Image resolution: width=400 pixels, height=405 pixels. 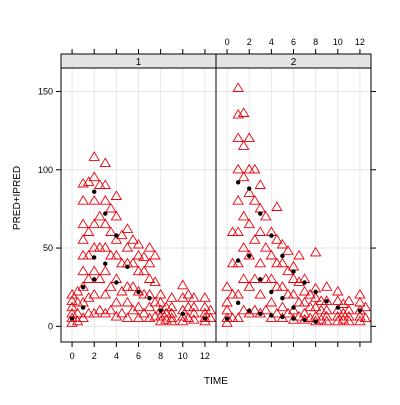 What do you see at coordinates (94, 356) in the screenshot?
I see `x-tick-label: 2` at bounding box center [94, 356].